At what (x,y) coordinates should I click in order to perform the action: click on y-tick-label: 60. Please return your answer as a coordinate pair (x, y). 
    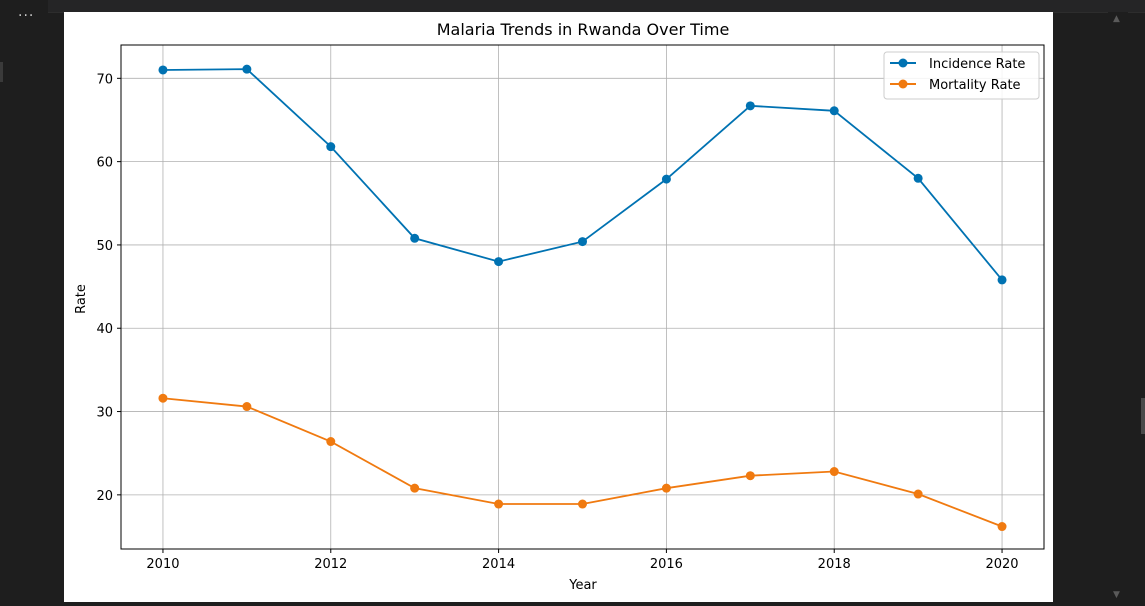
    Looking at the image, I should click on (104, 163).